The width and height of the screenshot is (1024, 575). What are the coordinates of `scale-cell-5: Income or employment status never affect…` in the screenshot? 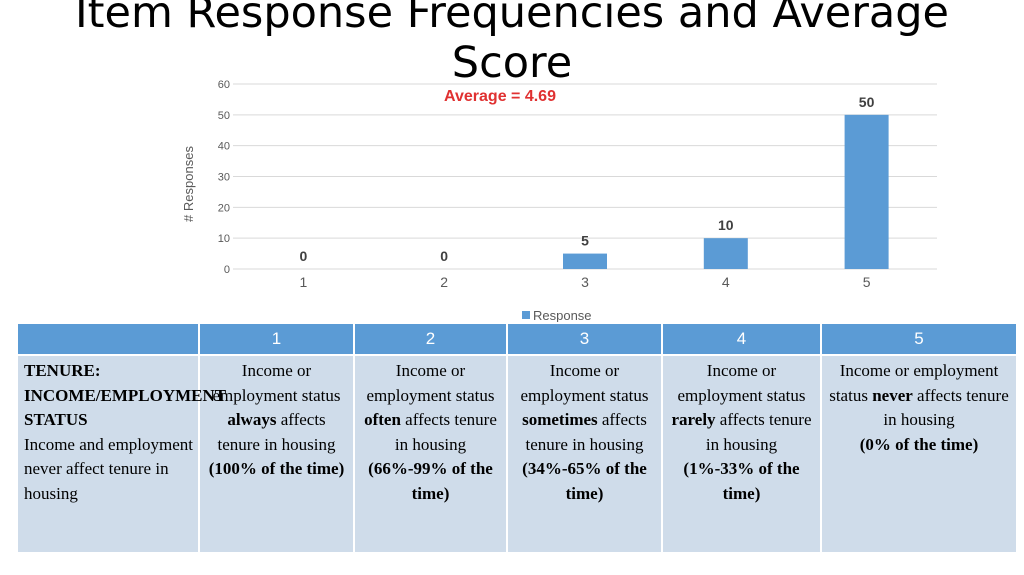 It's located at (919, 454).